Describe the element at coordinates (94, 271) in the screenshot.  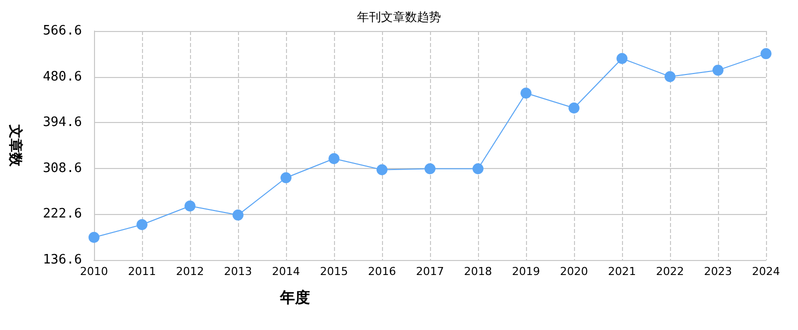
I see `x-tick-label: 2010` at that location.